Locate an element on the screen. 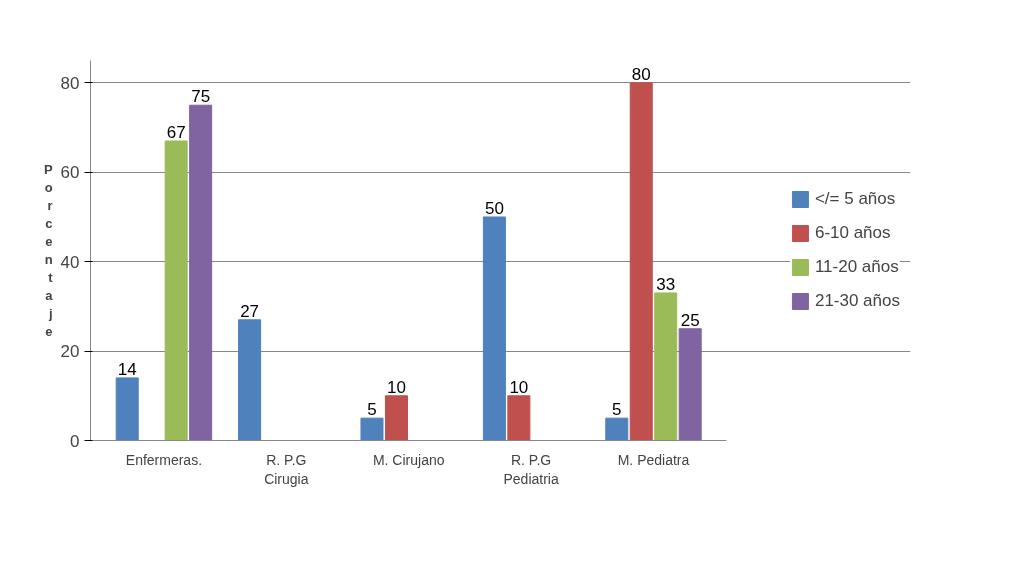 The height and width of the screenshot is (588, 1026). y-tick-label: 40 is located at coordinates (70, 262).